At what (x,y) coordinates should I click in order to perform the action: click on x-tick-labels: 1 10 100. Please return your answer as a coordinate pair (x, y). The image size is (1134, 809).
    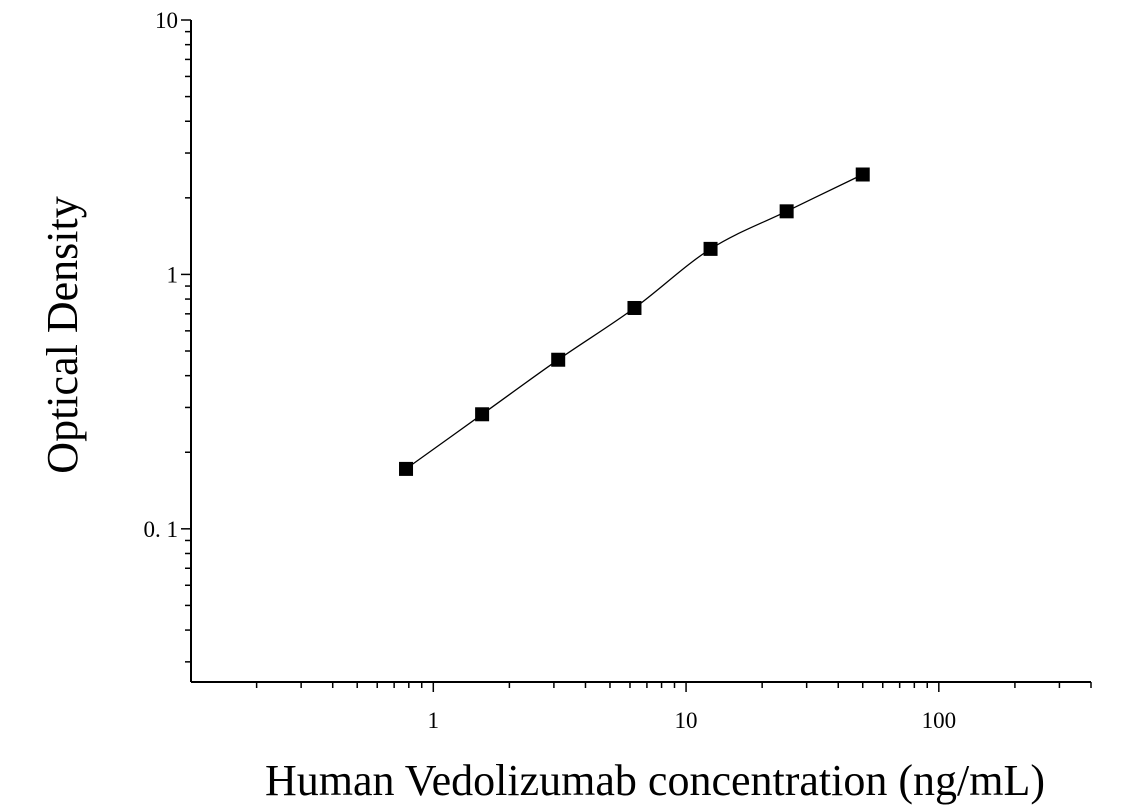
    Looking at the image, I should click on (692, 720).